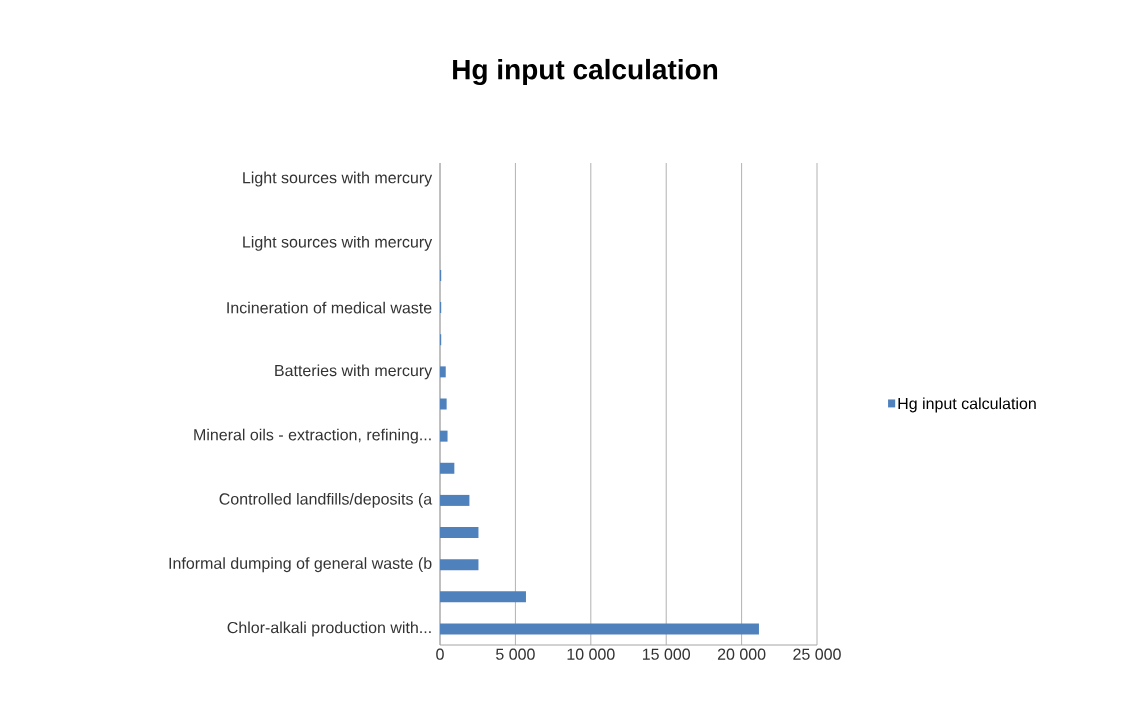  Describe the element at coordinates (354, 372) in the screenshot. I see `y-tick-label: Batteries with mercury` at that location.